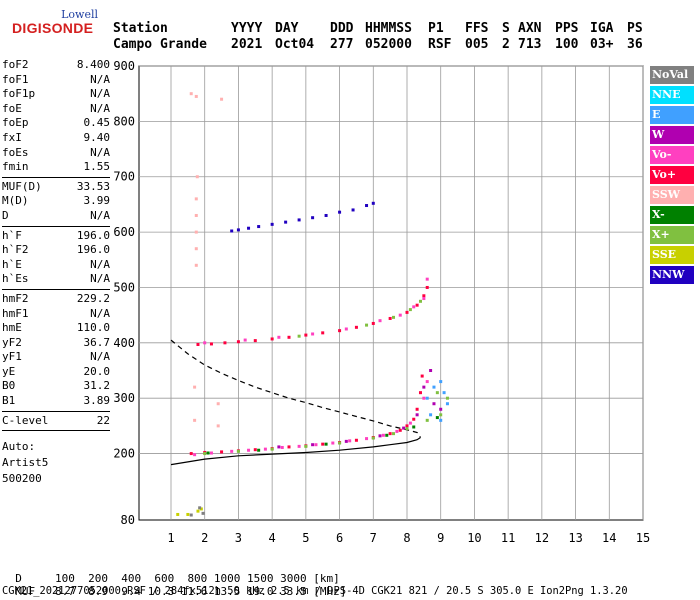 The width and height of the screenshot is (700, 600). What do you see at coordinates (97, 371) in the screenshot?
I see `param-value: 20.0` at bounding box center [97, 371].